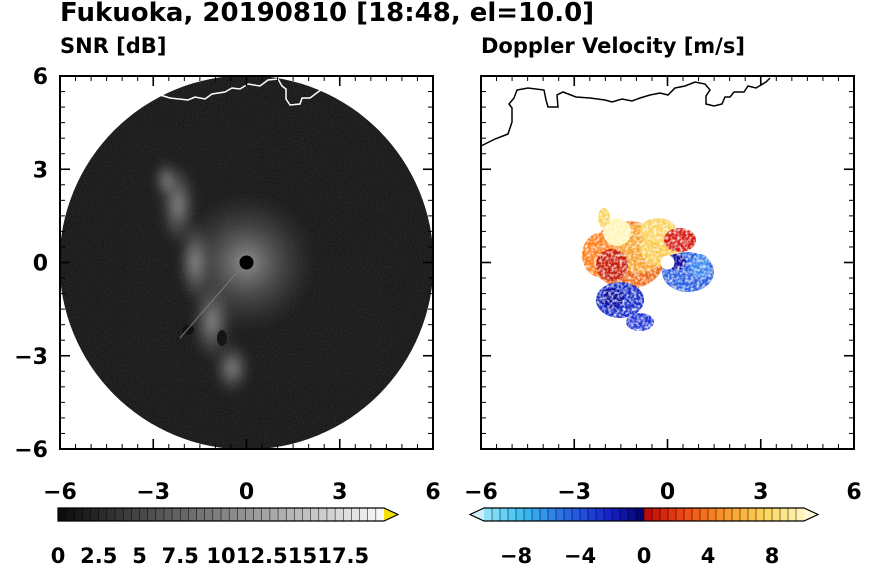 This screenshot has height=570, width=870. I want to click on snr-colorbar-over-triangle, so click(391, 514).